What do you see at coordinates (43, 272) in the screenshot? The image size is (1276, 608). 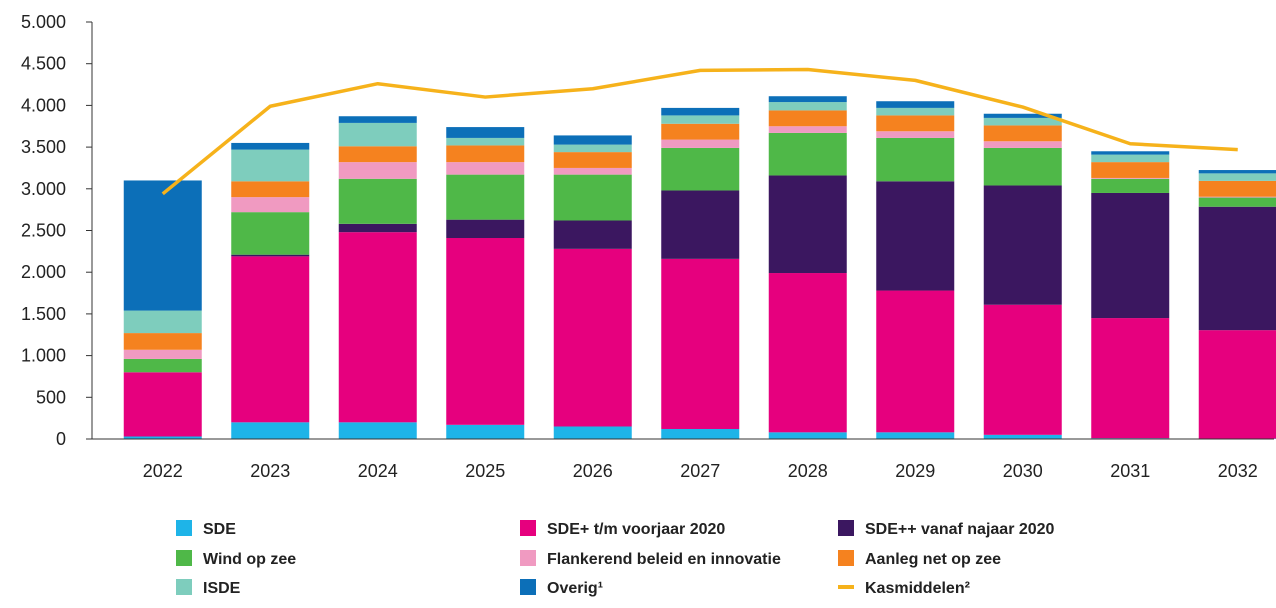 I see `y-tick-label: 2.000` at bounding box center [43, 272].